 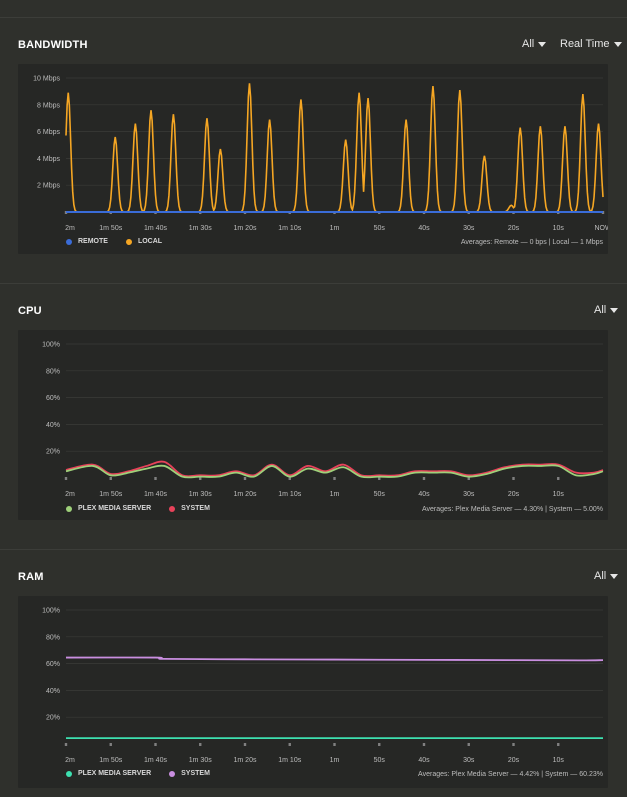 What do you see at coordinates (600, 310) in the screenshot?
I see `cpu-filter-label: All` at bounding box center [600, 310].